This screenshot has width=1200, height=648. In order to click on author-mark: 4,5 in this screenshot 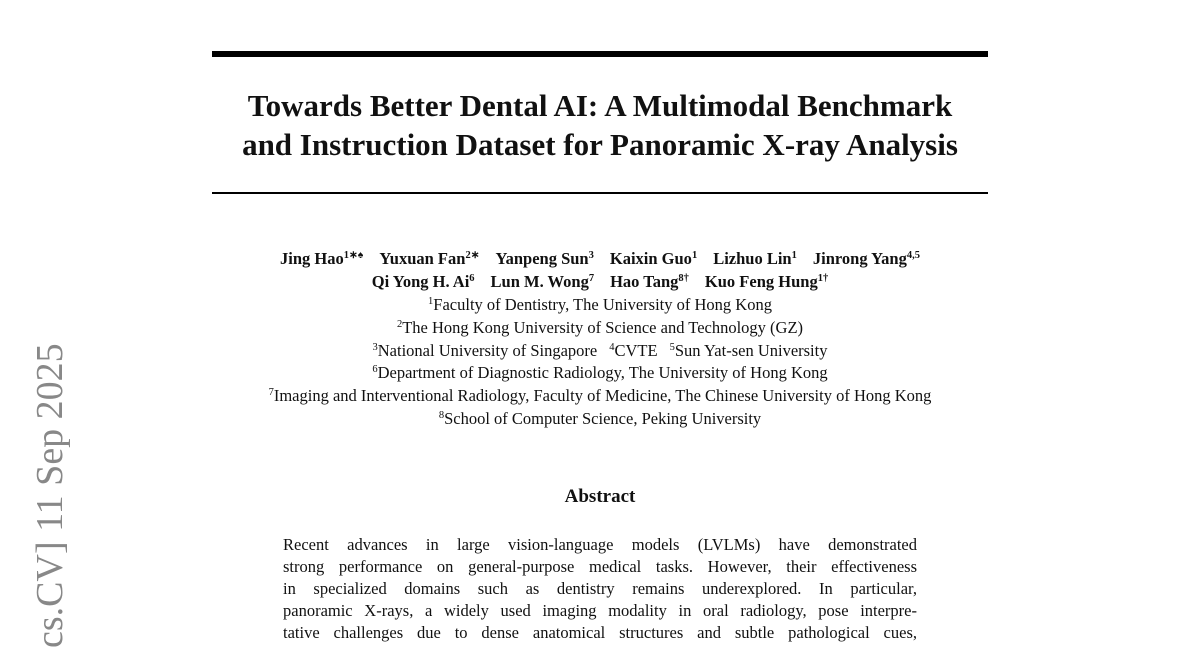, I will do `click(913, 255)`.